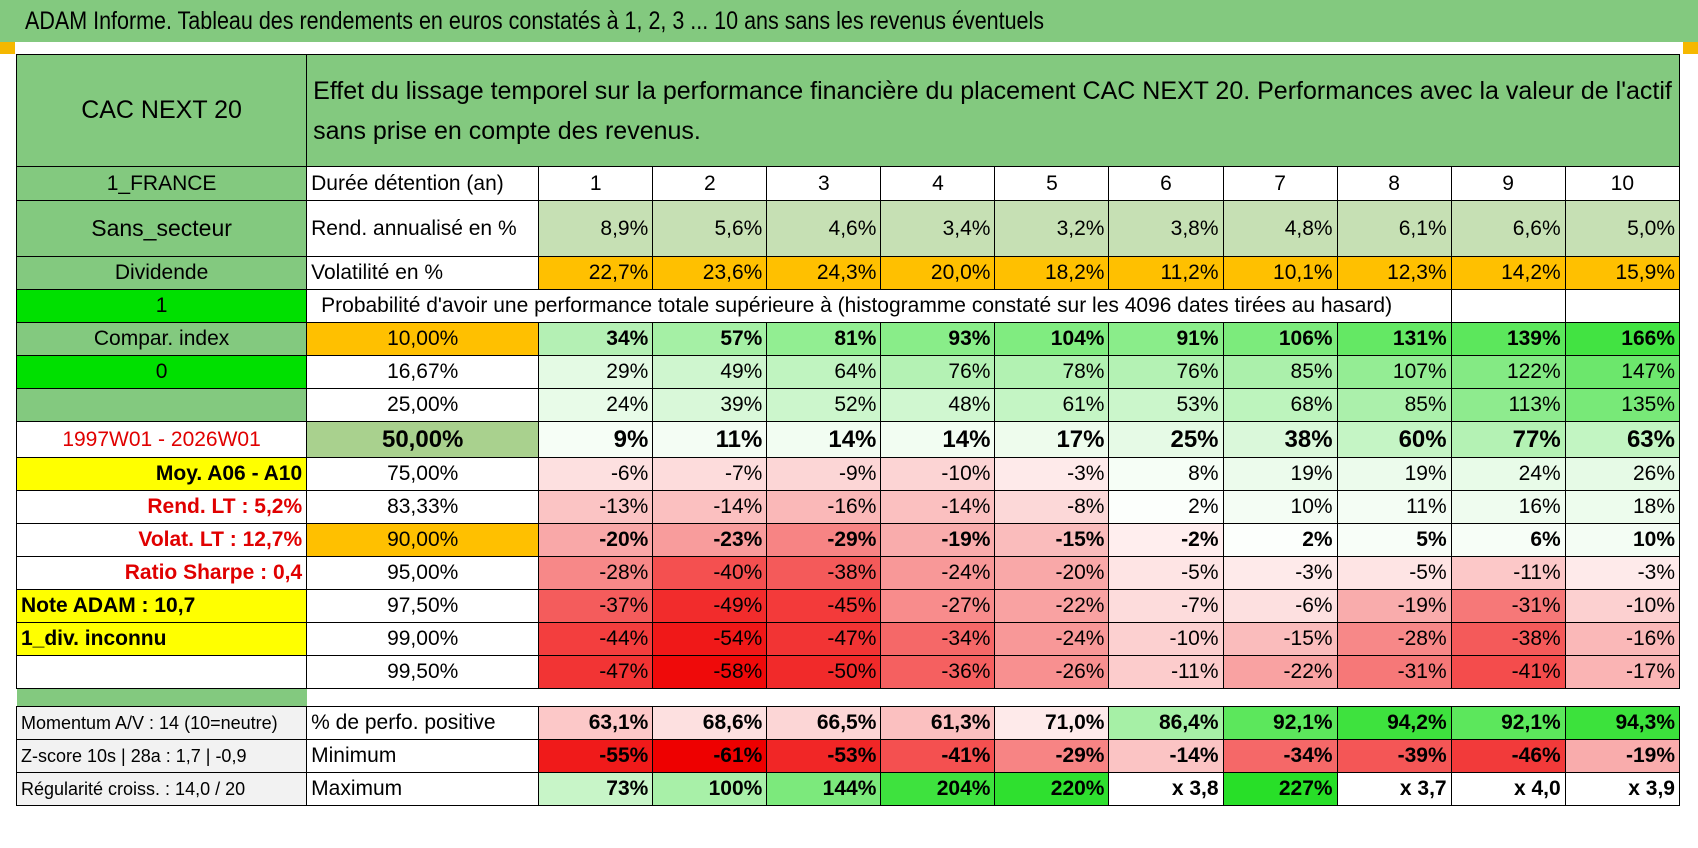 The width and height of the screenshot is (1698, 848). Describe the element at coordinates (1622, 273) in the screenshot. I see `vol-cell: 15,9%` at that location.